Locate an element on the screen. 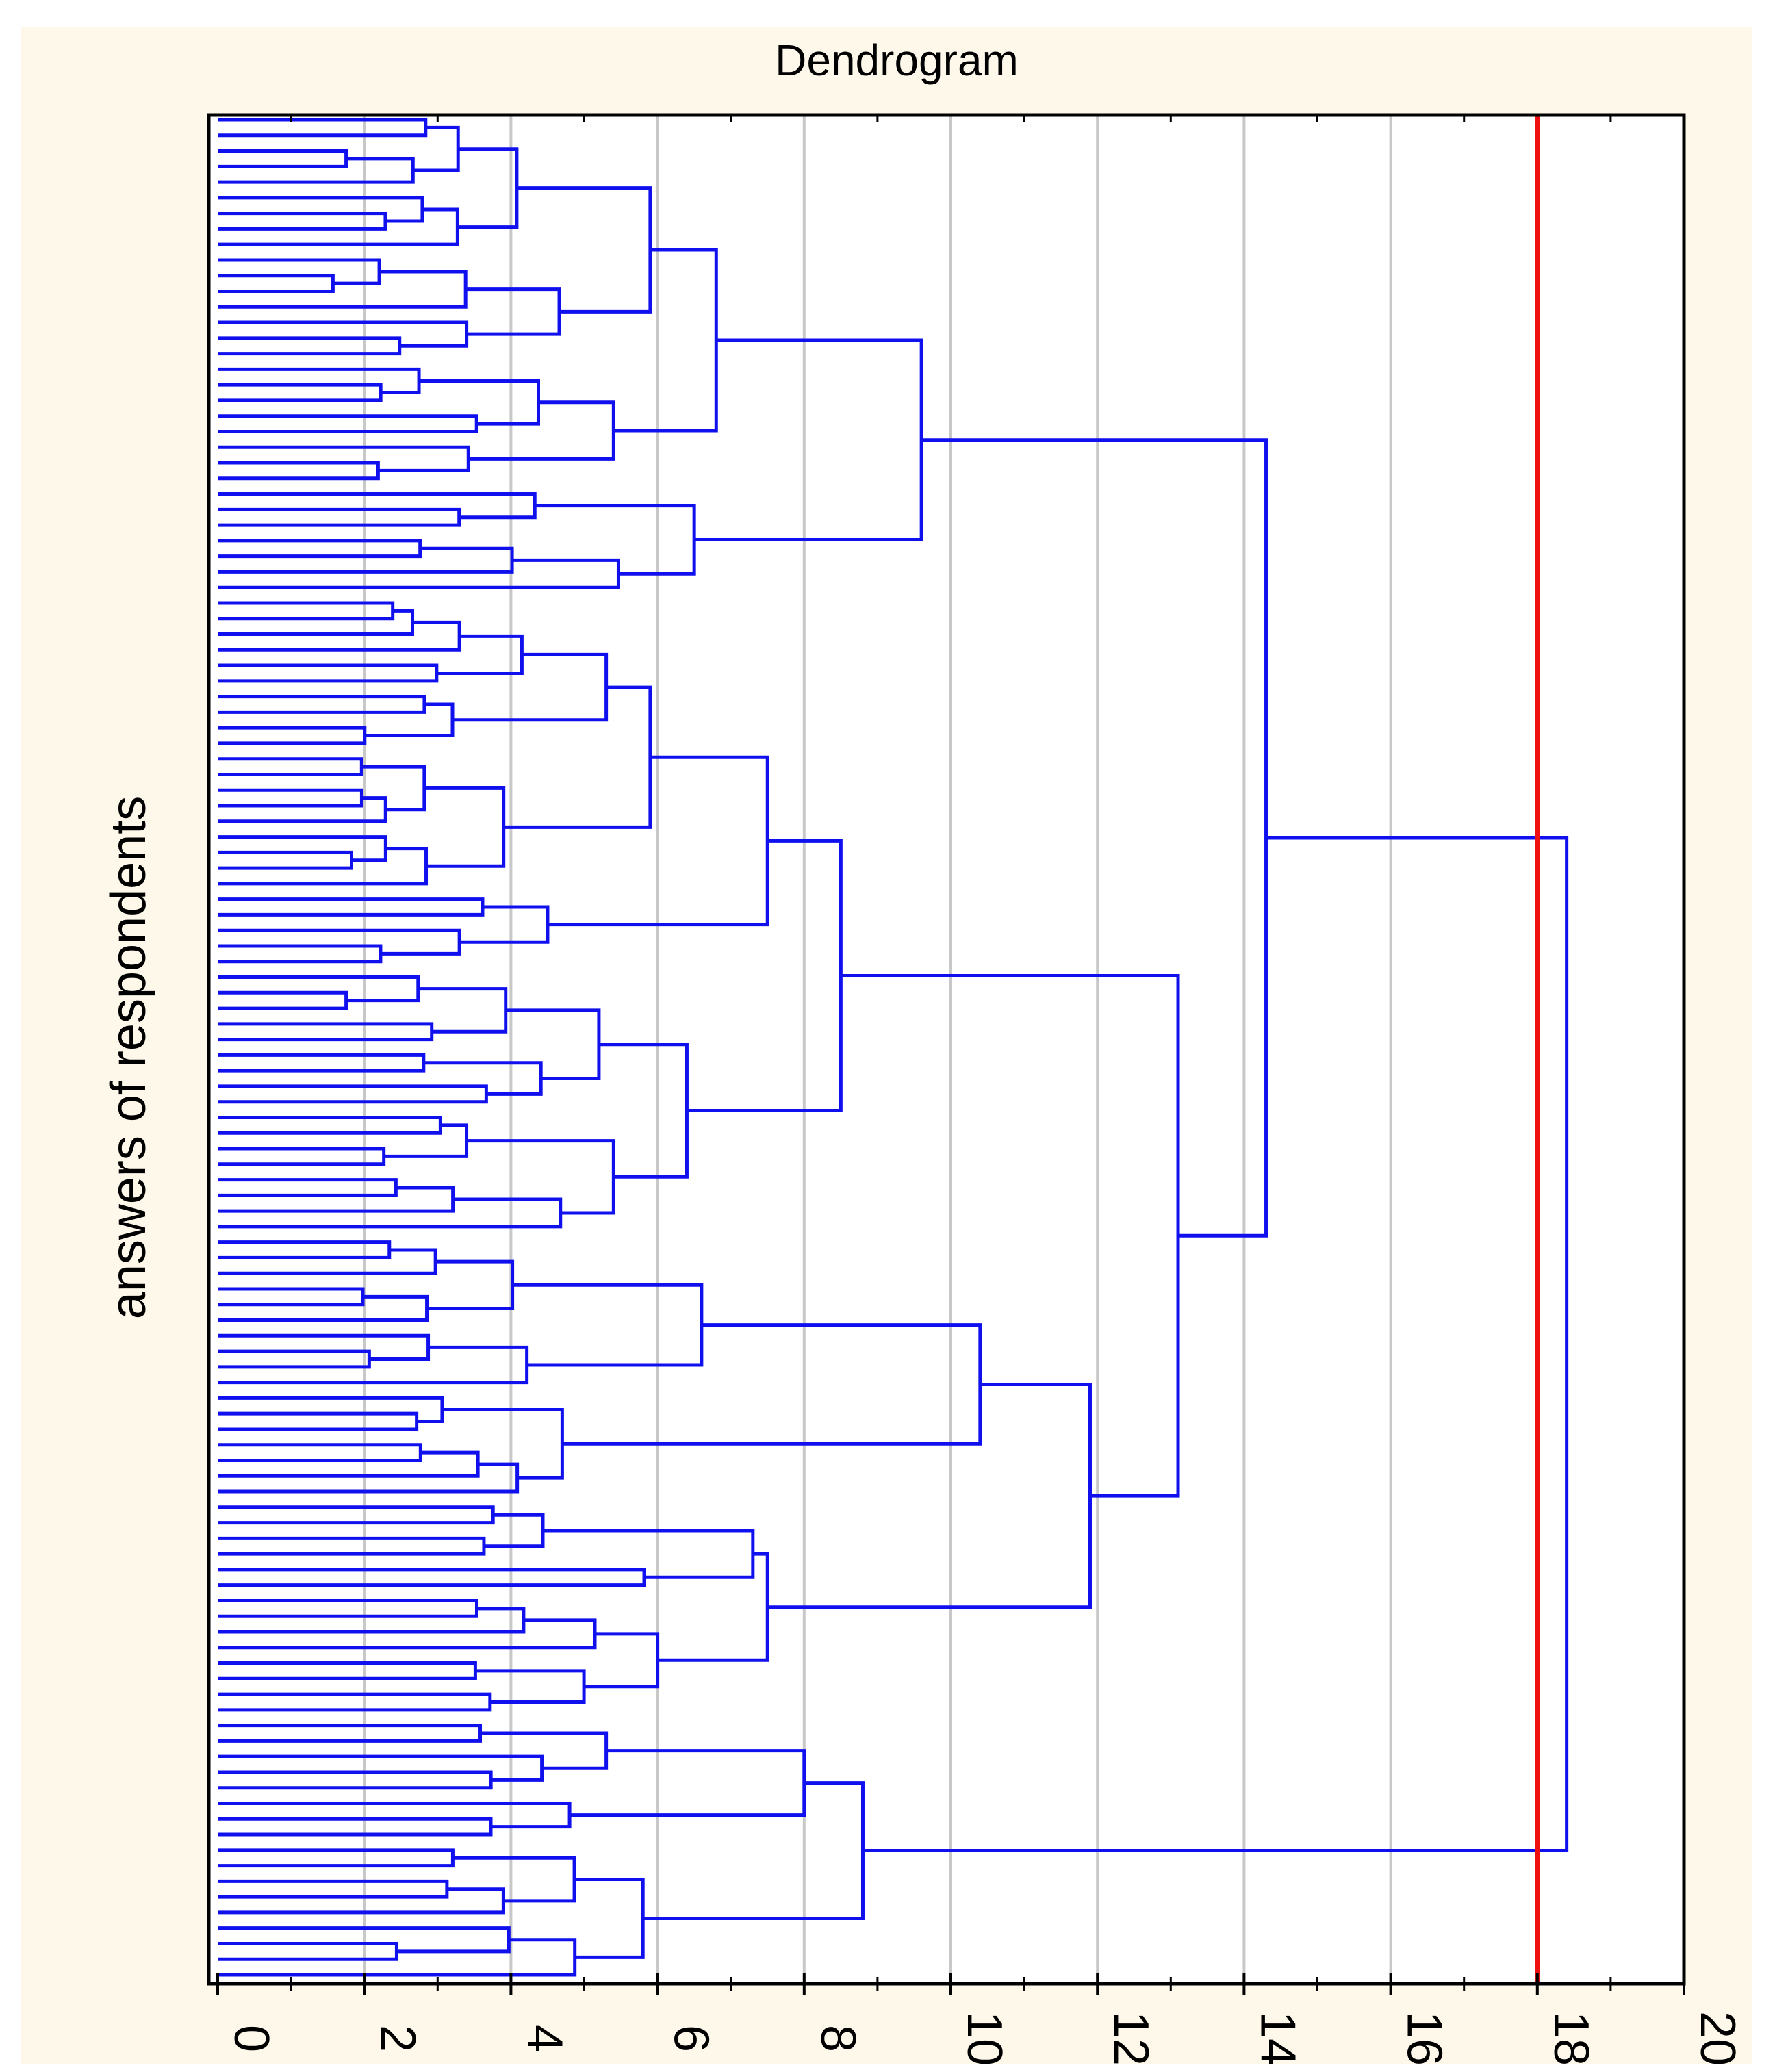 This screenshot has width=1775, height=2072. x-tick-label: 14 is located at coordinates (1278, 2038).